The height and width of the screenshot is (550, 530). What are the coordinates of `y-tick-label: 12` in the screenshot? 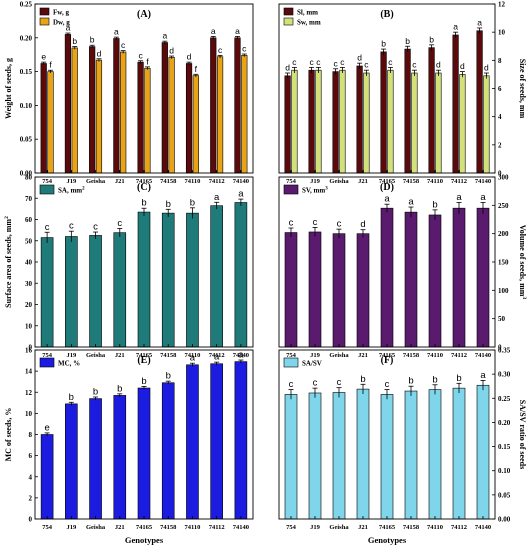 It's located at (502, 5).